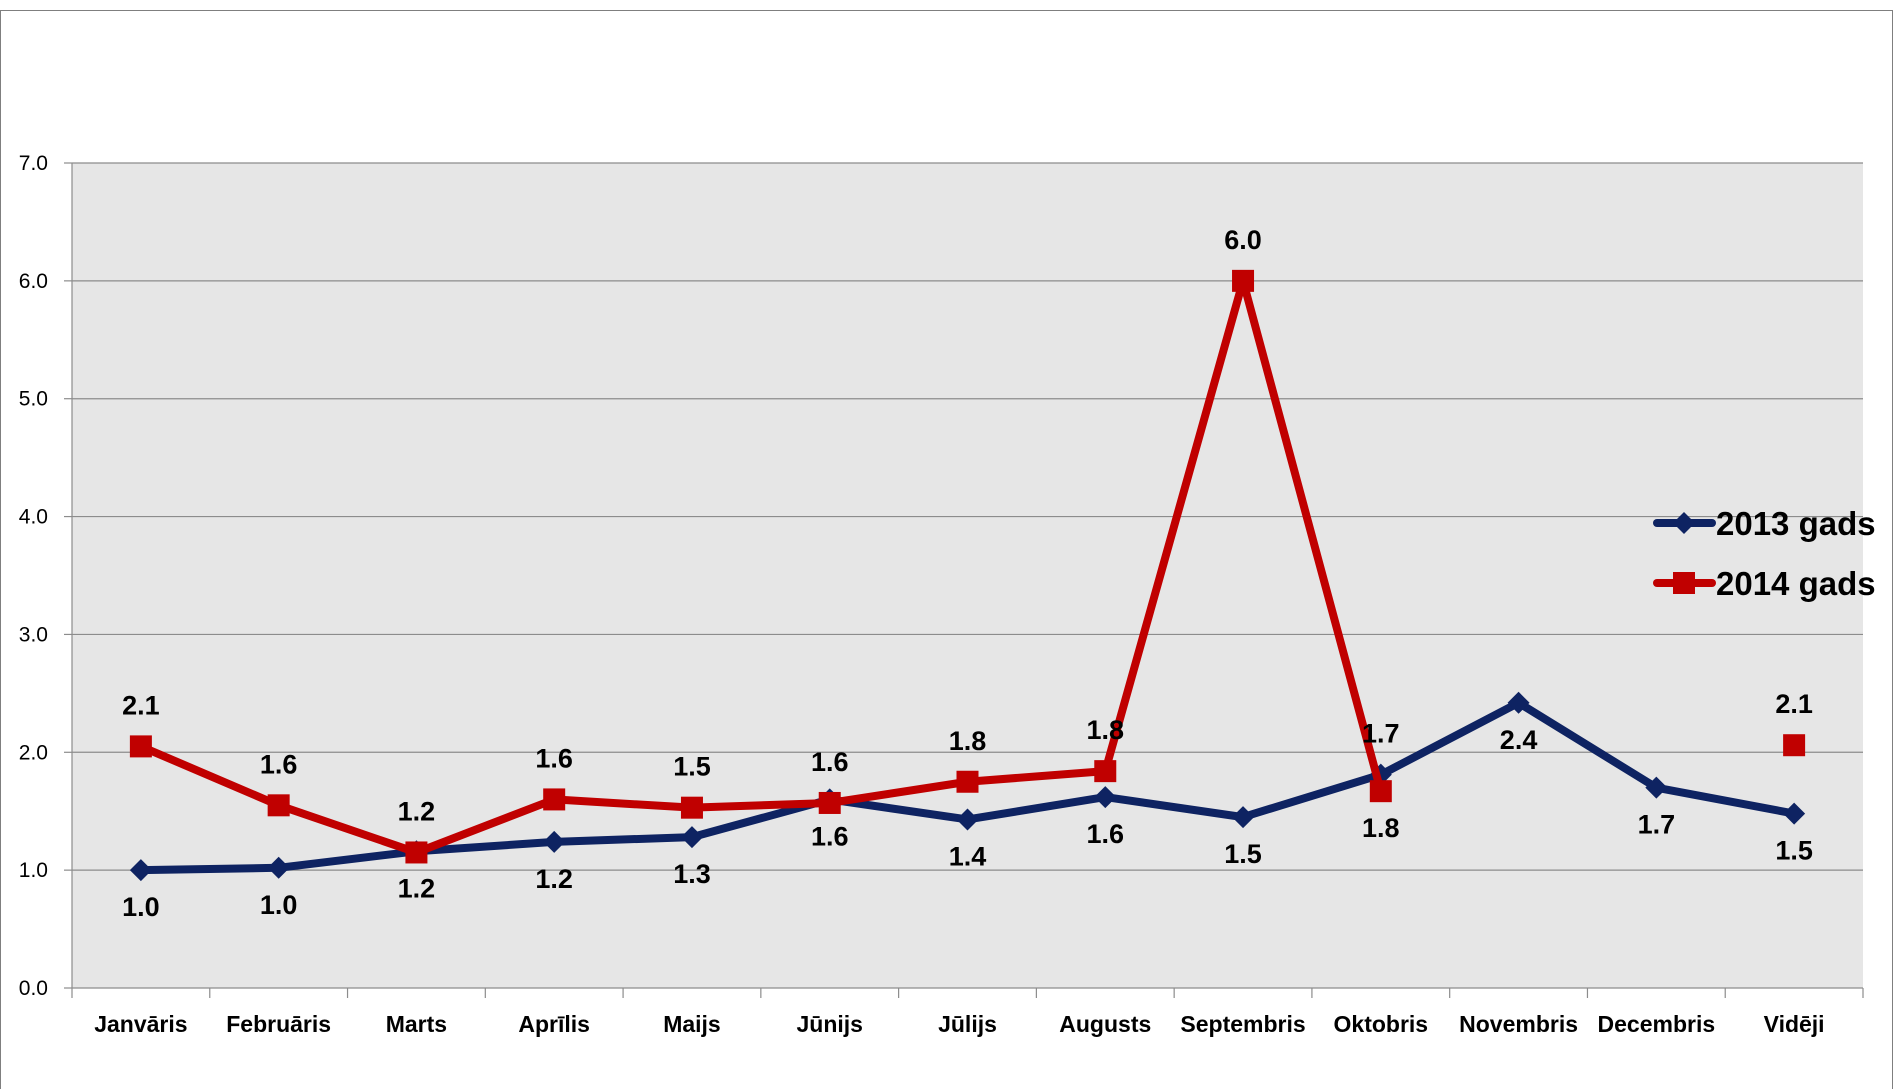  Describe the element at coordinates (1105, 1024) in the screenshot. I see `x-tick-label: Augusts` at that location.